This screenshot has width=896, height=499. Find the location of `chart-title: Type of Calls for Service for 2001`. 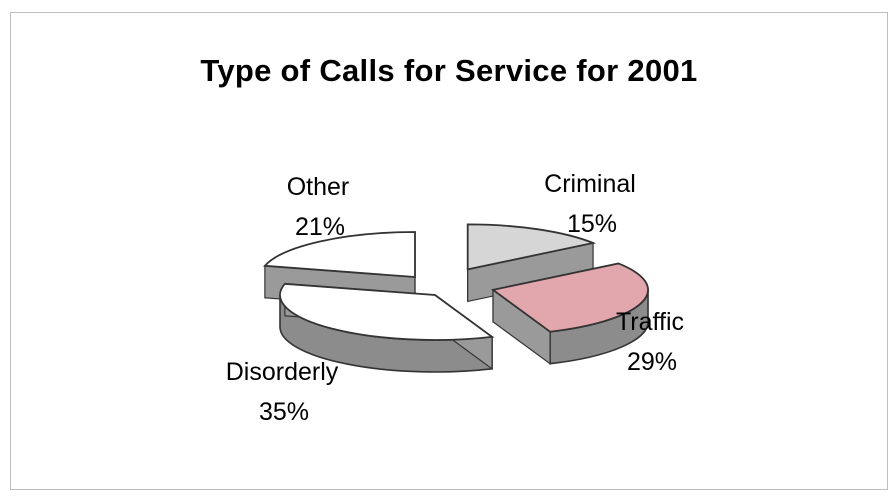

chart-title: Type of Calls for Service for 2001 is located at coordinates (449, 70).